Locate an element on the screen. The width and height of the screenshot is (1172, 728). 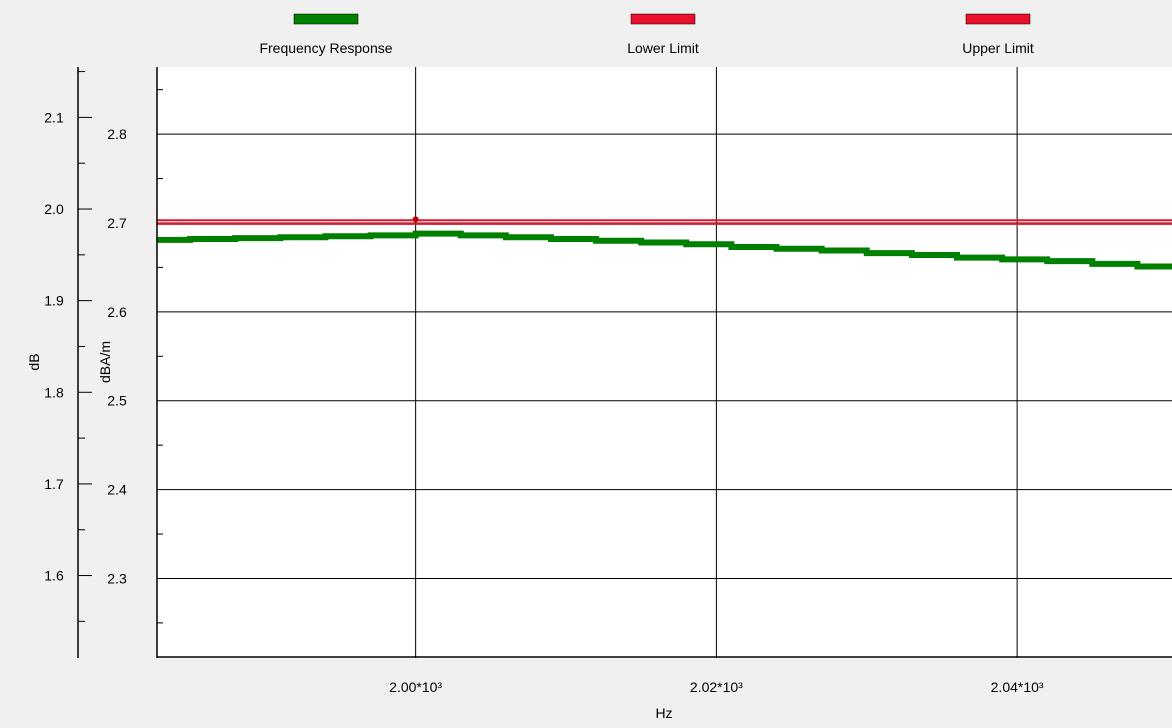
left-y-tick-label: 1.6 is located at coordinates (54, 576).